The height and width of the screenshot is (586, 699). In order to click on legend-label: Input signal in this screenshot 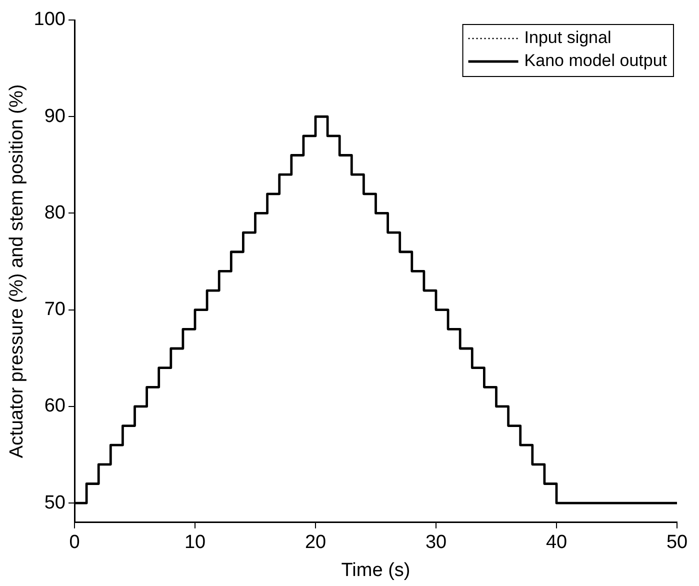, I will do `click(568, 38)`.